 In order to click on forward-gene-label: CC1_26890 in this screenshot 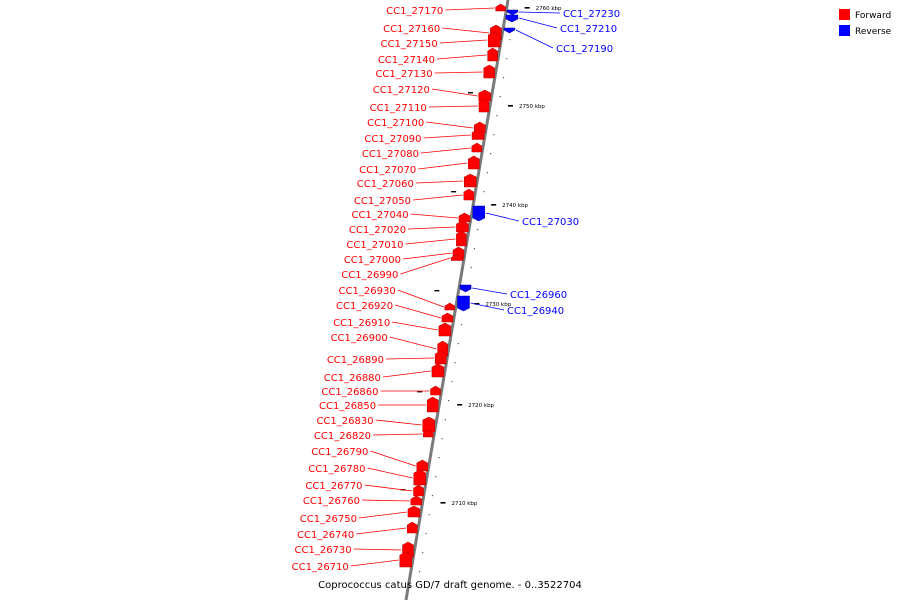, I will do `click(355, 360)`.